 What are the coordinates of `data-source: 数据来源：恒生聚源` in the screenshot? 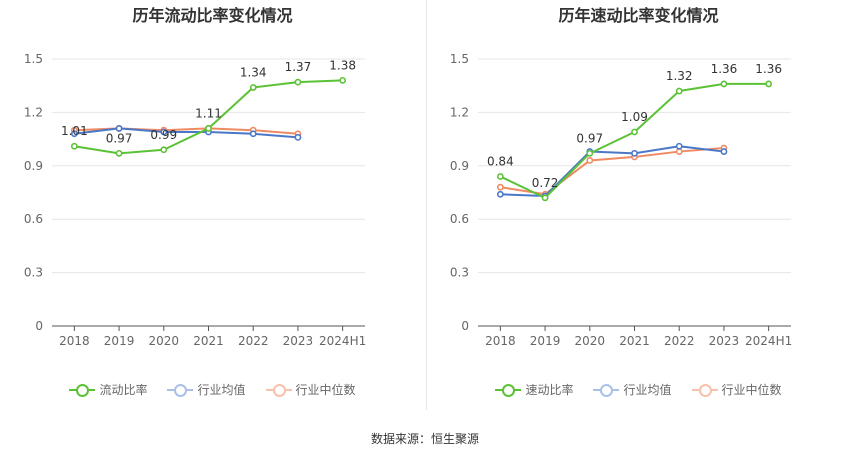 It's located at (424, 439).